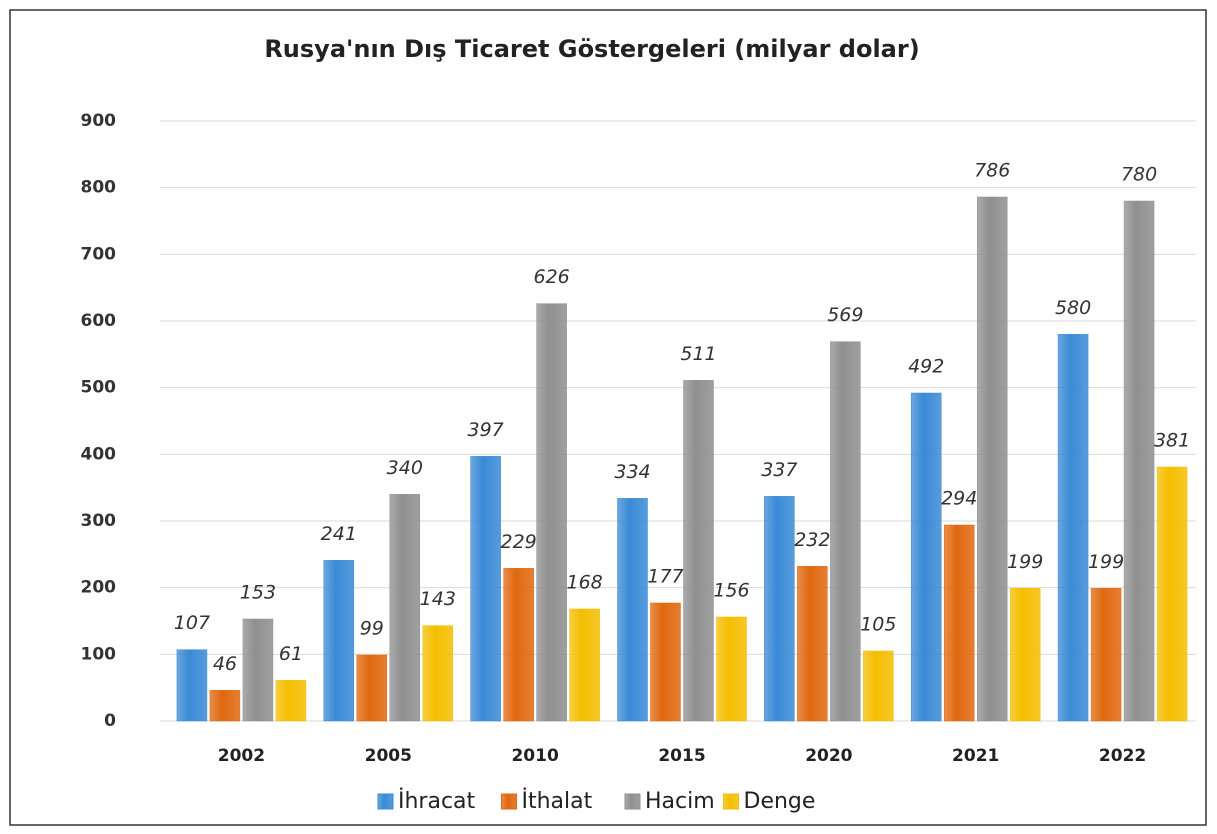  What do you see at coordinates (192, 623) in the screenshot?
I see `value-label: 107` at bounding box center [192, 623].